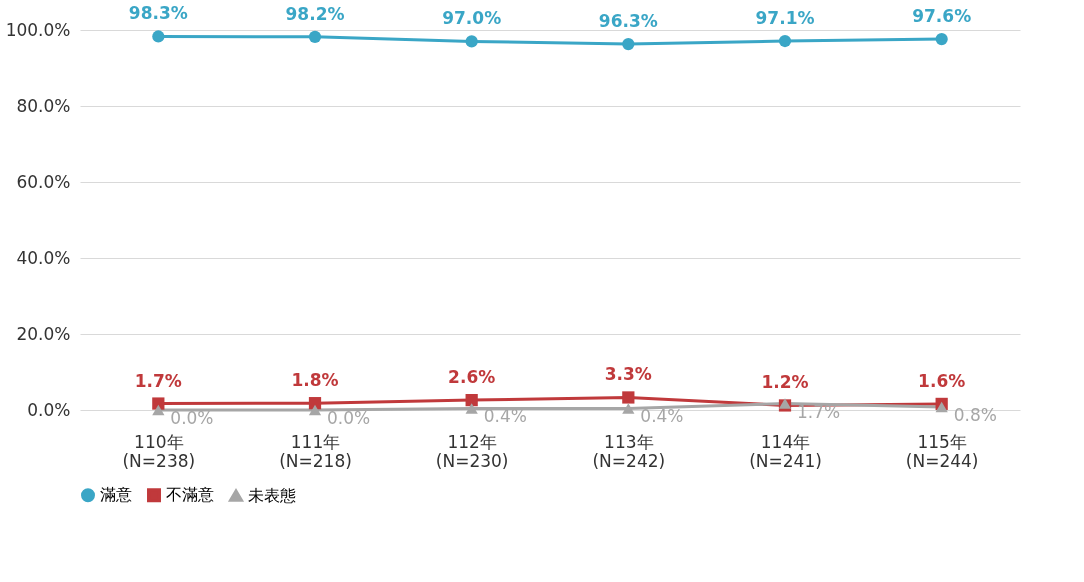  I want to click on legend-label: 不滿意, so click(190, 495).